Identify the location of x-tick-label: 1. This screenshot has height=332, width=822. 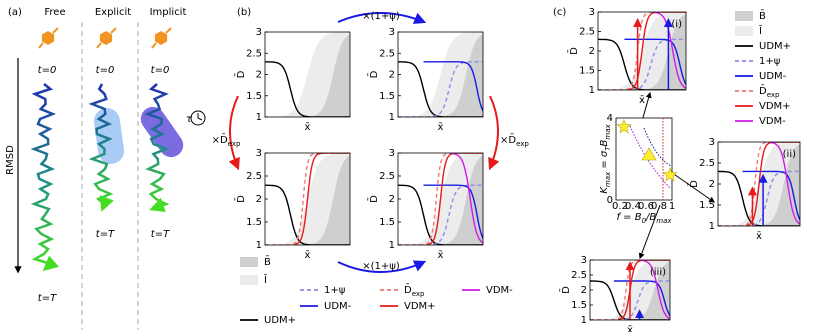
(672, 206).